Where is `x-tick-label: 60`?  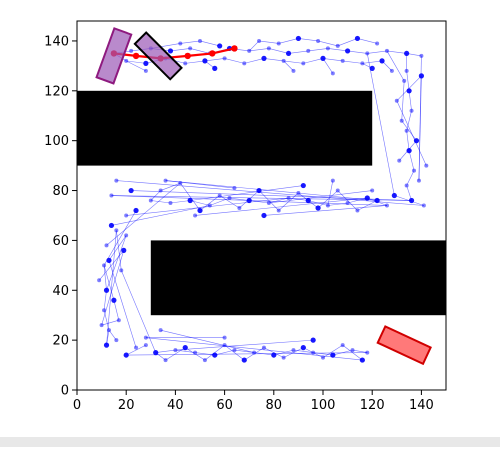
x-tick-label: 60 is located at coordinates (224, 405).